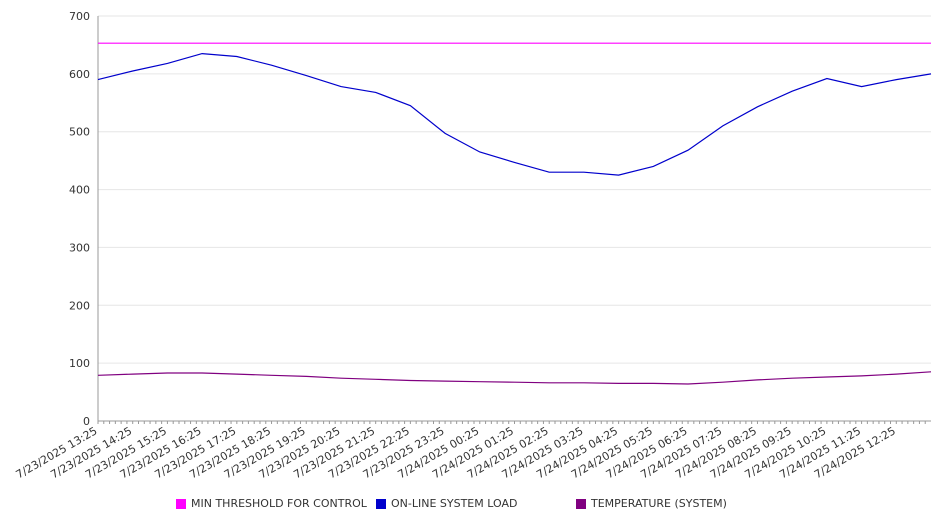 The width and height of the screenshot is (946, 526). I want to click on legend-label-system-load: ON-LINE SYSTEM LOAD, so click(454, 503).